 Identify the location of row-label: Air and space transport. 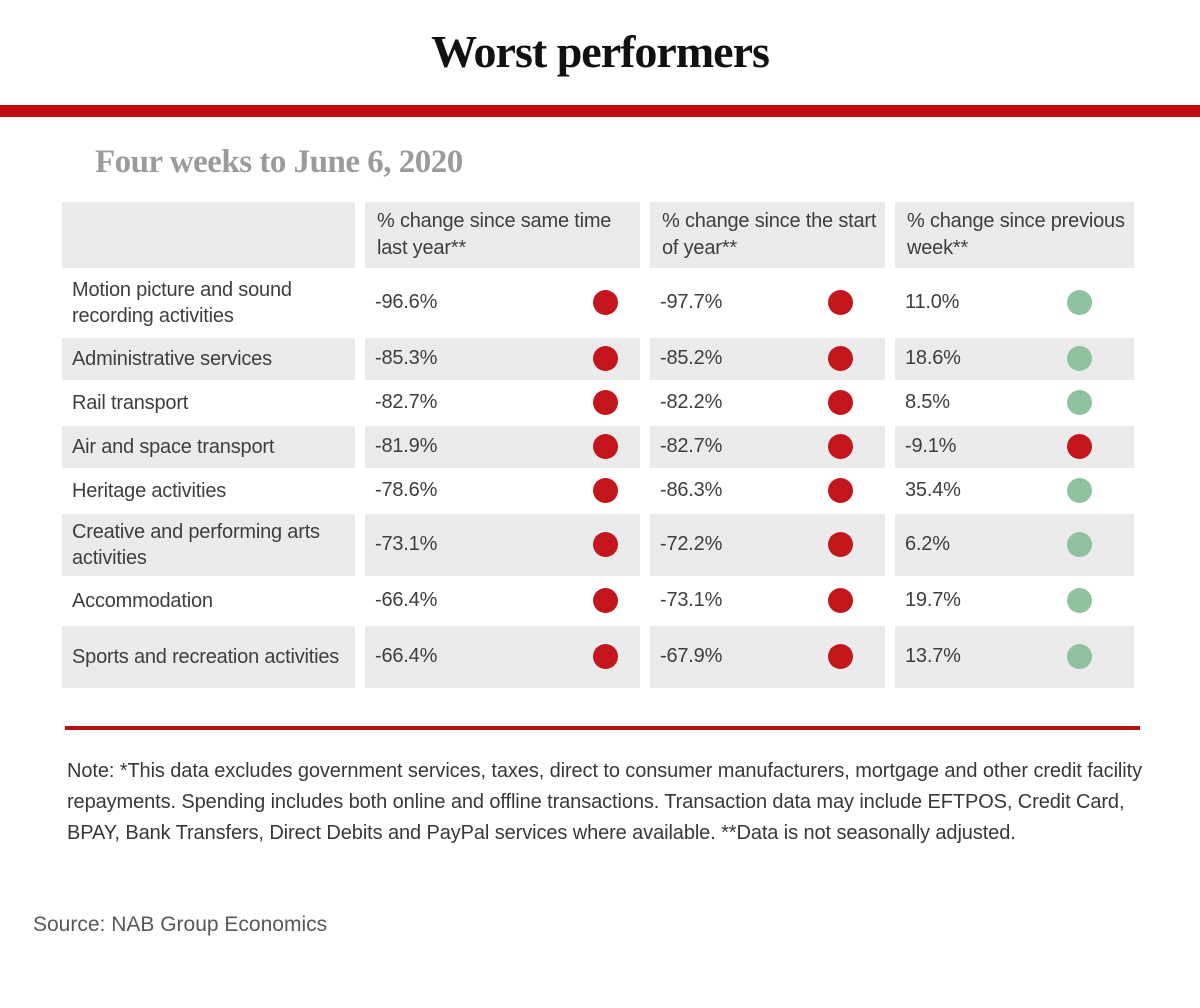
(208, 446).